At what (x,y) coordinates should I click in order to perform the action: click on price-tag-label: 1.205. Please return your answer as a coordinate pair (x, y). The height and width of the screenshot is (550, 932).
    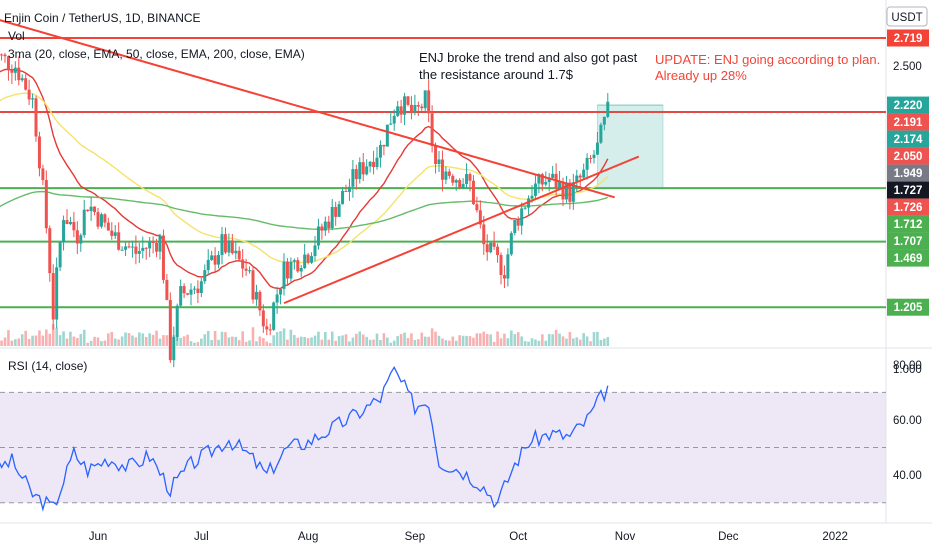
    Looking at the image, I should click on (908, 308).